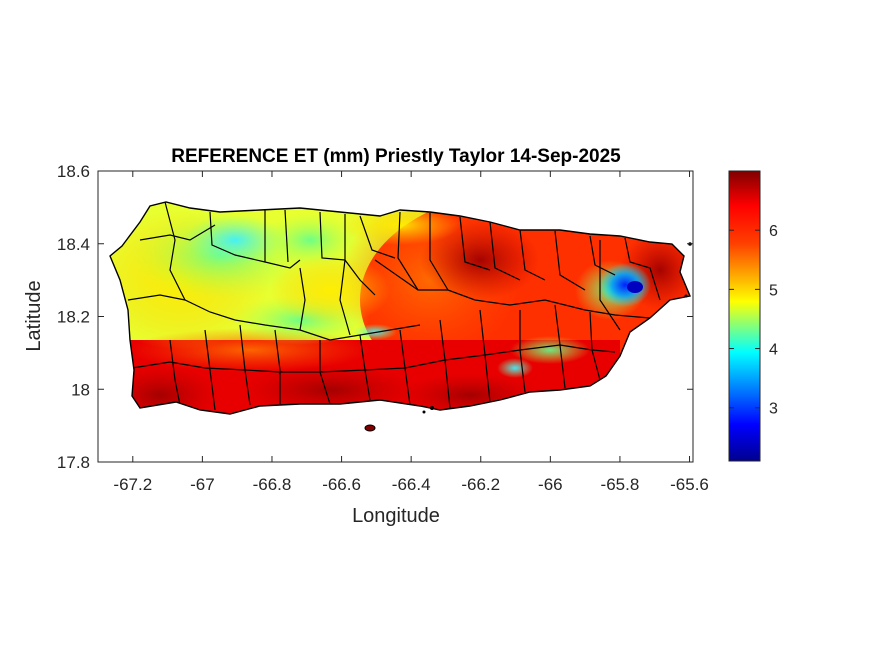 The width and height of the screenshot is (875, 656). What do you see at coordinates (370, 428) in the screenshot?
I see `island-caja-de-muertos` at bounding box center [370, 428].